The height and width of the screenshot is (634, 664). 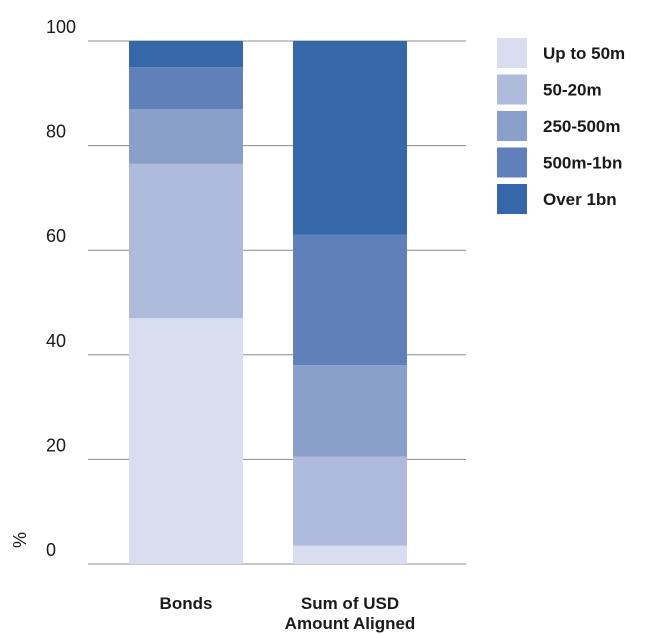 I want to click on legend-label: Over 1bn, so click(x=580, y=199).